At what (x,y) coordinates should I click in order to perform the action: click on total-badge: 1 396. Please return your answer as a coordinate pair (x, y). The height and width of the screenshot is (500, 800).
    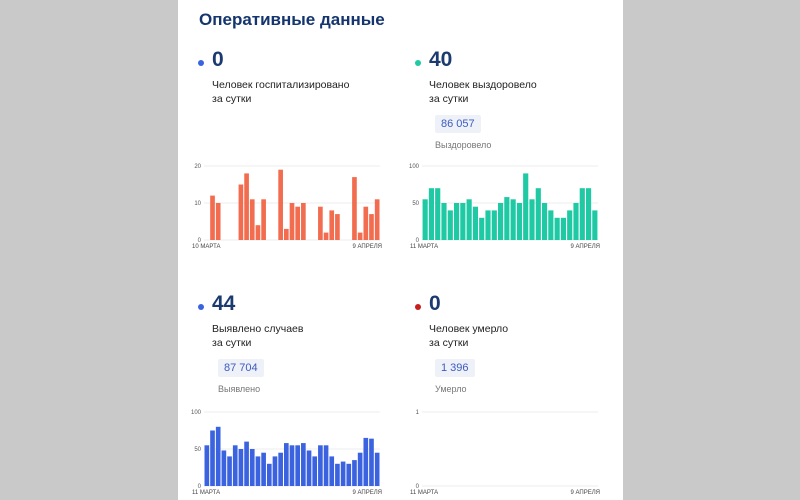
    Looking at the image, I should click on (455, 368).